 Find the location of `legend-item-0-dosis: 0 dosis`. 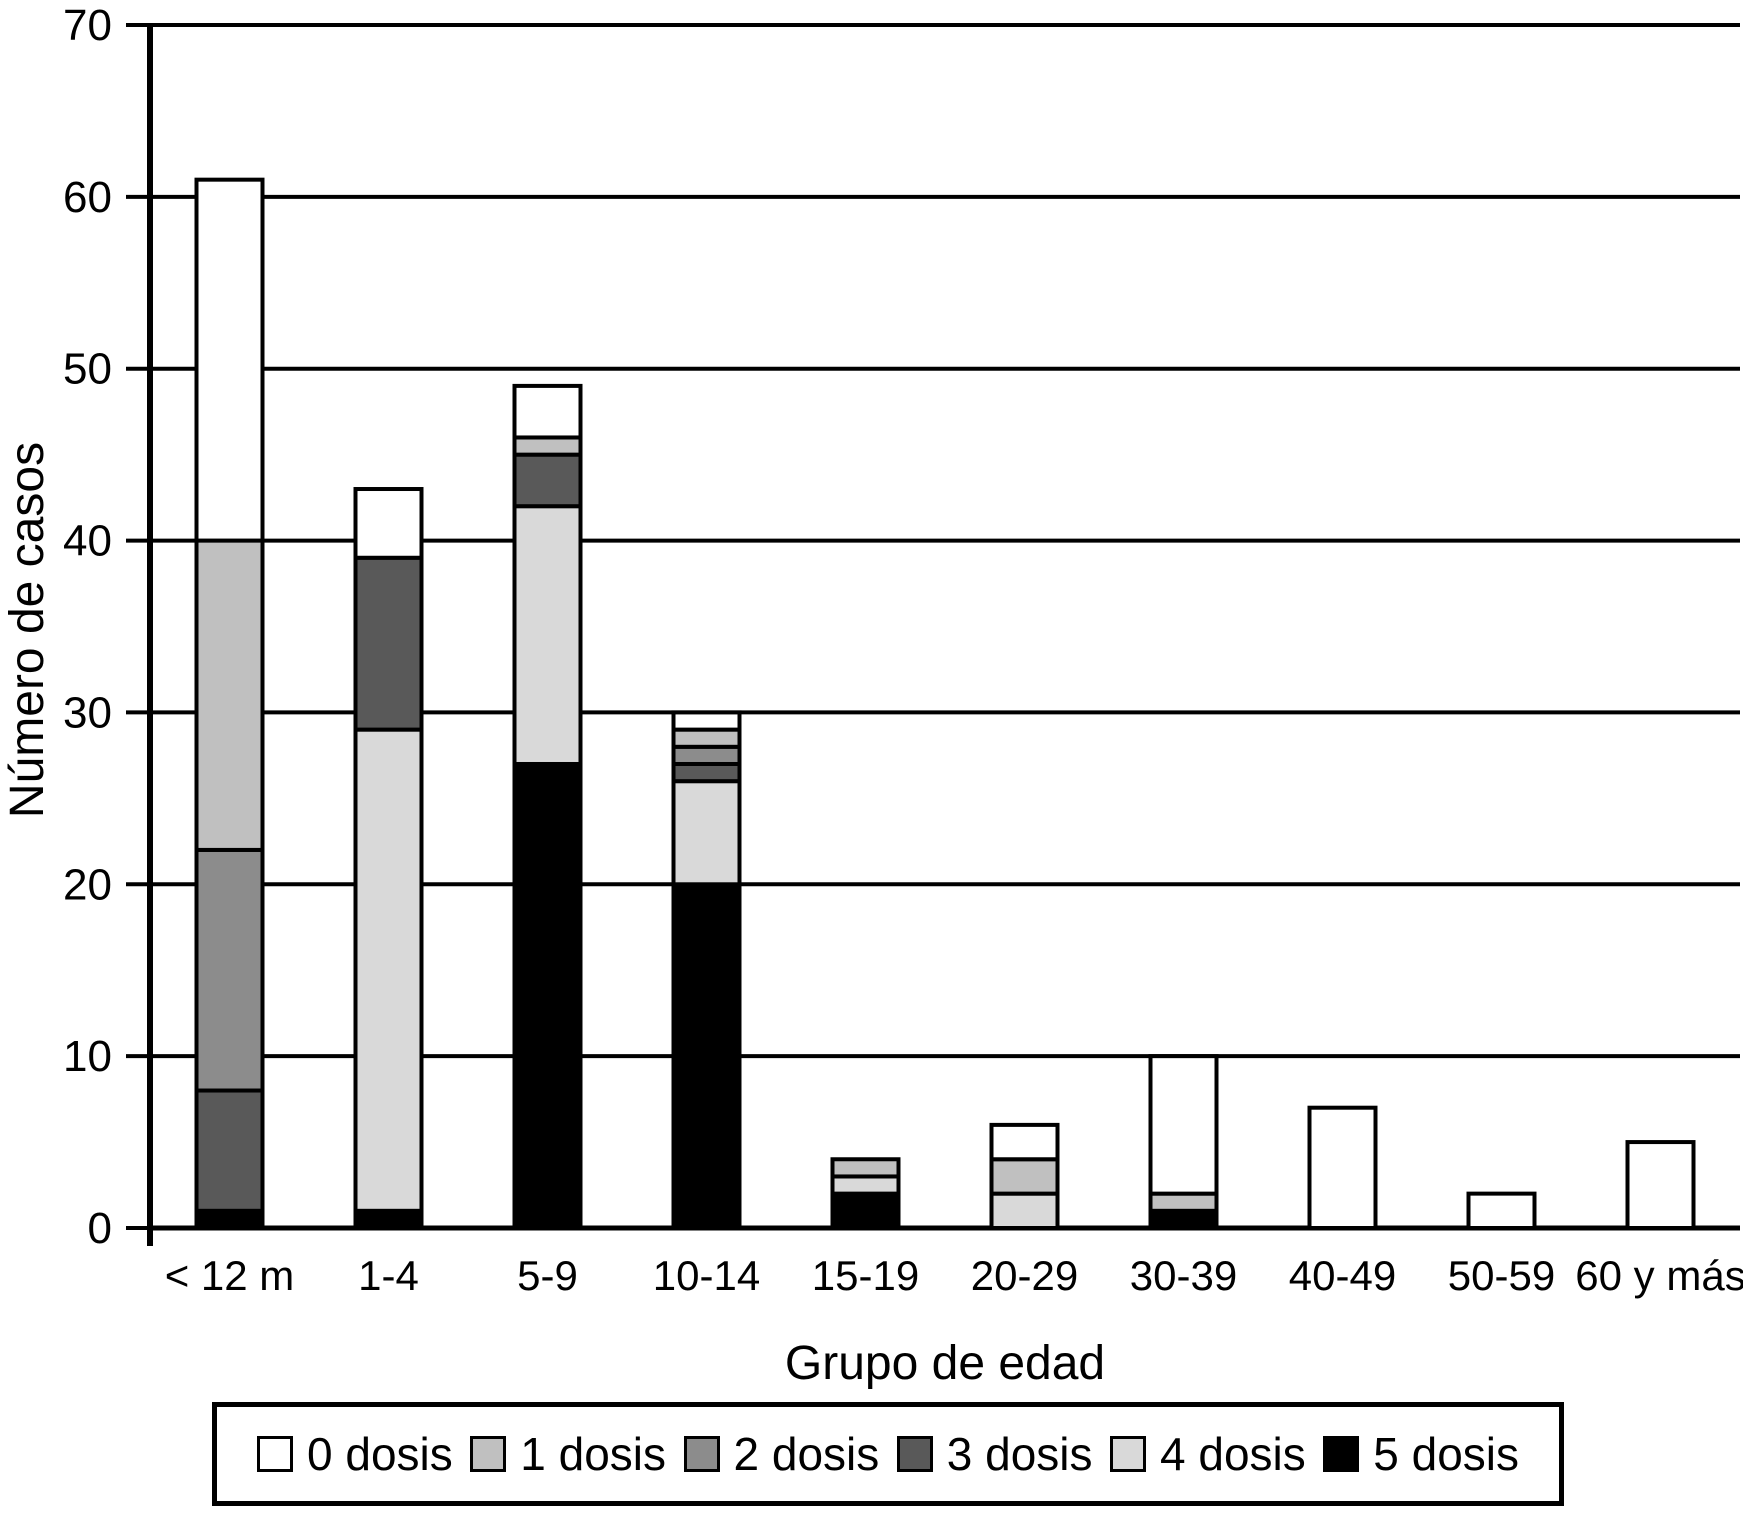

legend-item-0-dosis: 0 dosis is located at coordinates (355, 1454).